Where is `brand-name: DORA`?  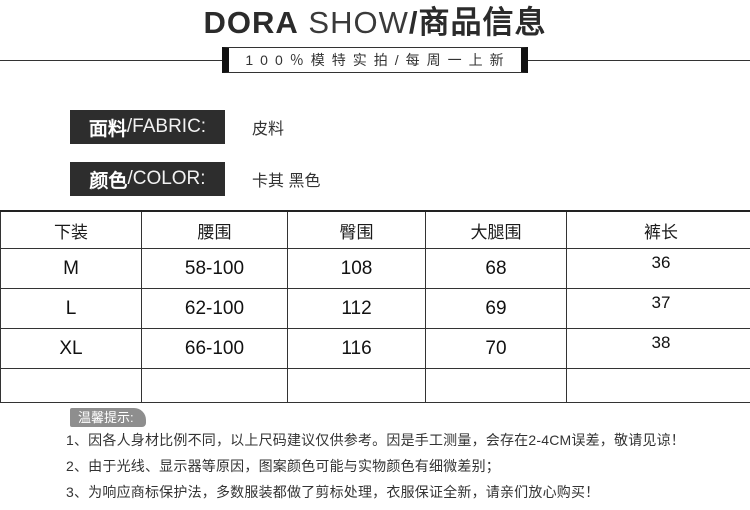
brand-name: DORA is located at coordinates (251, 22).